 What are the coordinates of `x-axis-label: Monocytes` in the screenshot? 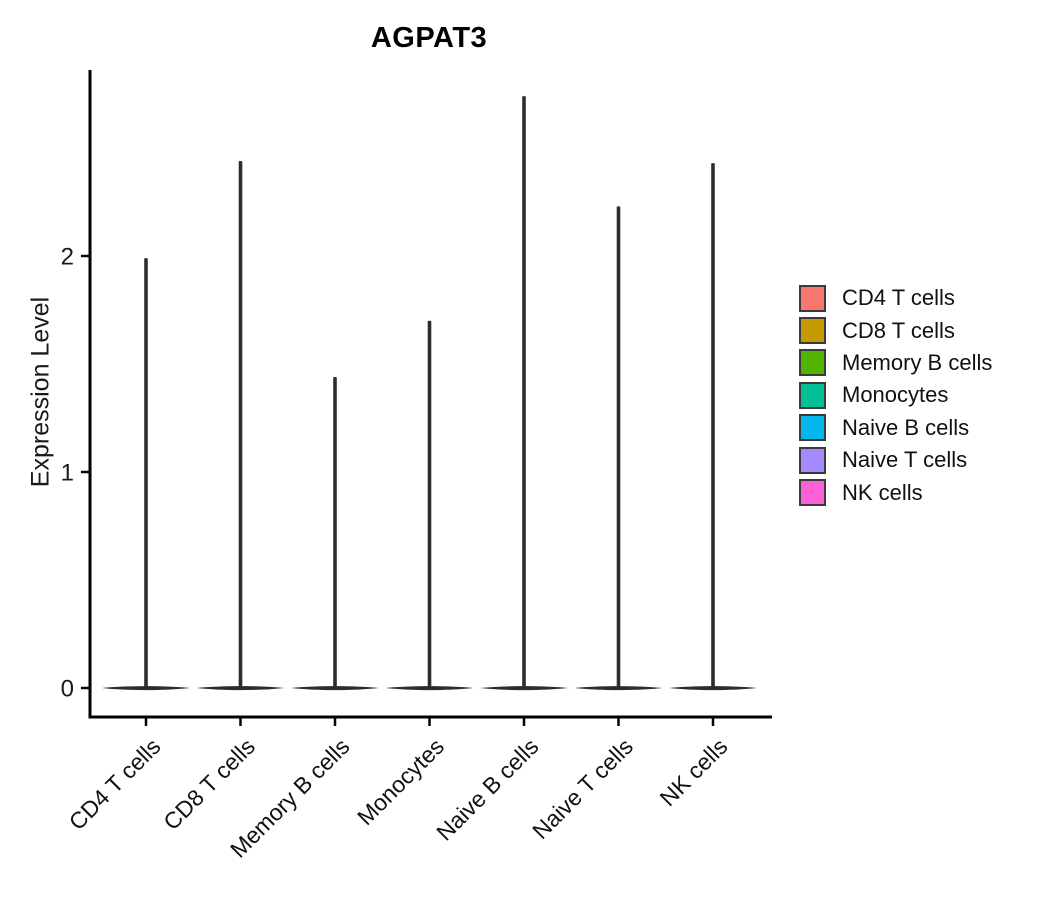 It's located at (400, 781).